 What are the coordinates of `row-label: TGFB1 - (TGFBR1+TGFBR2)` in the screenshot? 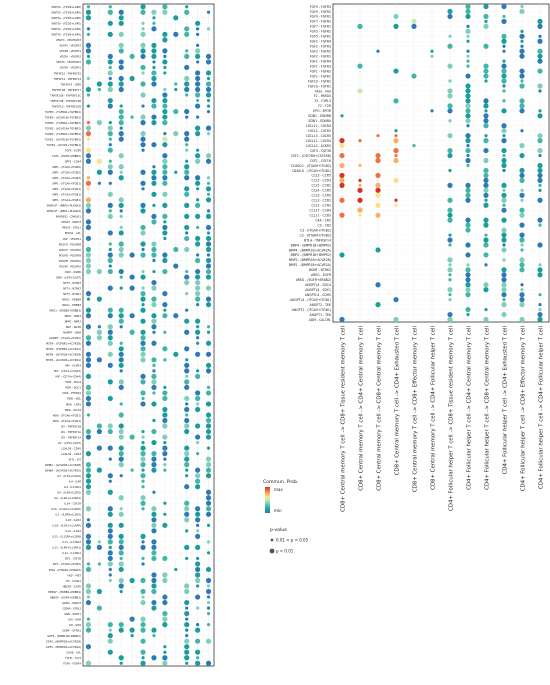 It's located at (63, 134).